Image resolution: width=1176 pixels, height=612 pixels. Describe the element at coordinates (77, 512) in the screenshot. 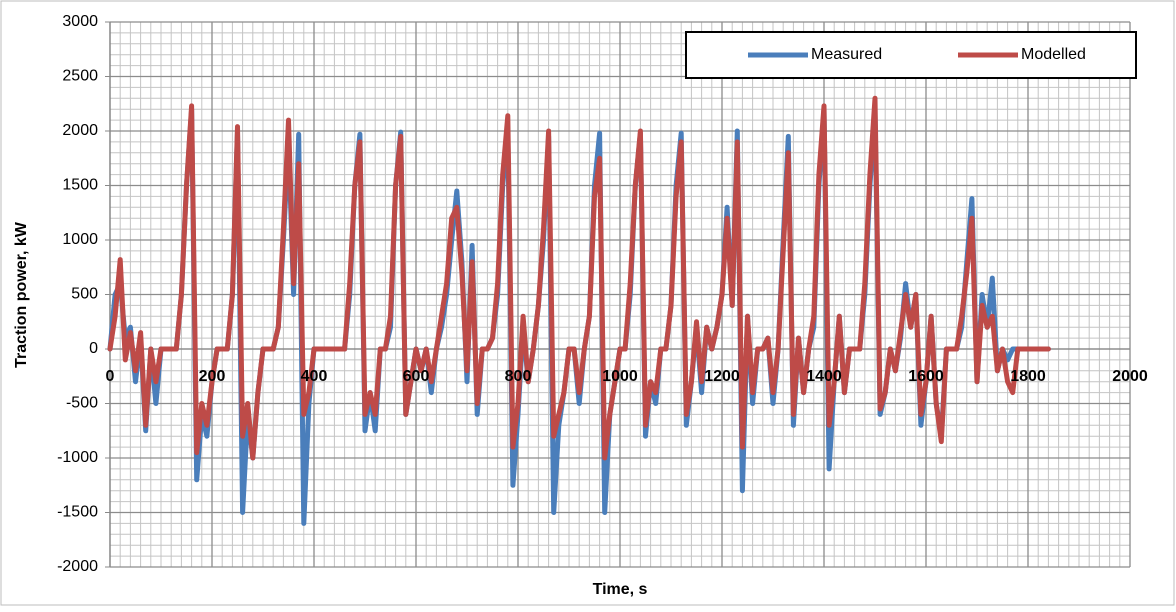

I see `y-tick-label: -1500` at that location.